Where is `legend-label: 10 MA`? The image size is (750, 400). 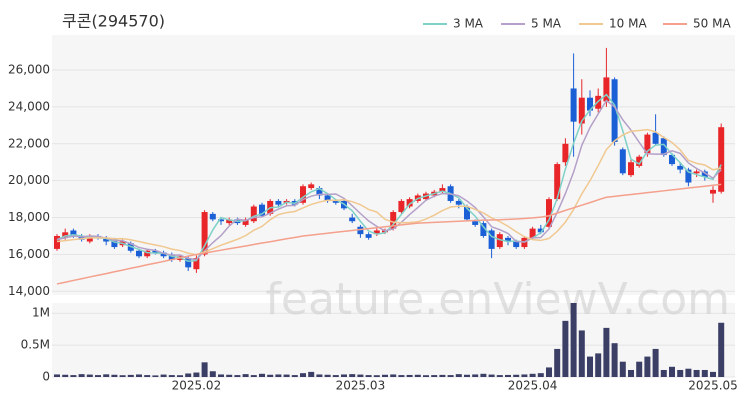 legend-label: 10 MA is located at coordinates (628, 24).